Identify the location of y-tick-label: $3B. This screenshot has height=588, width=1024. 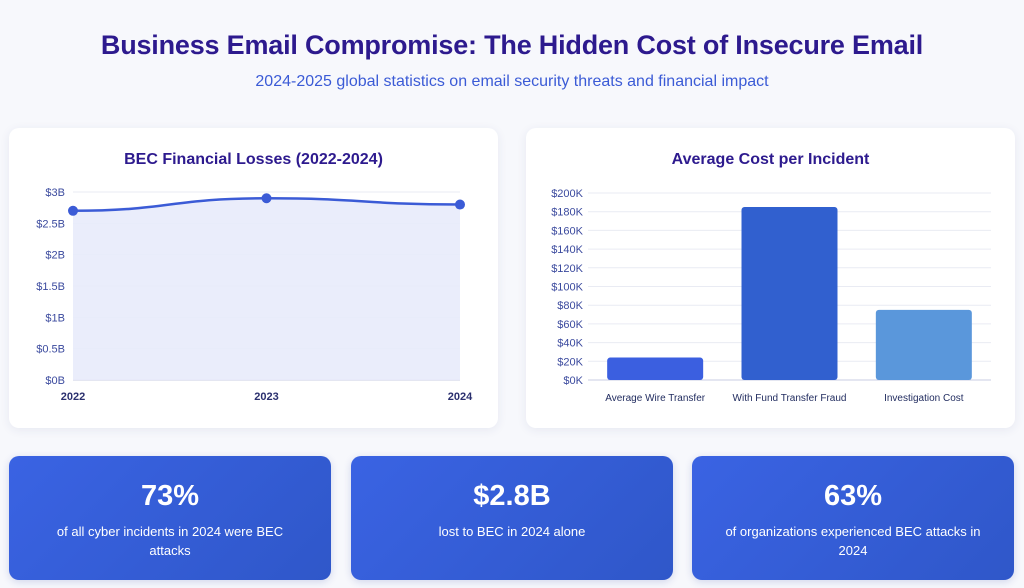
(55, 193).